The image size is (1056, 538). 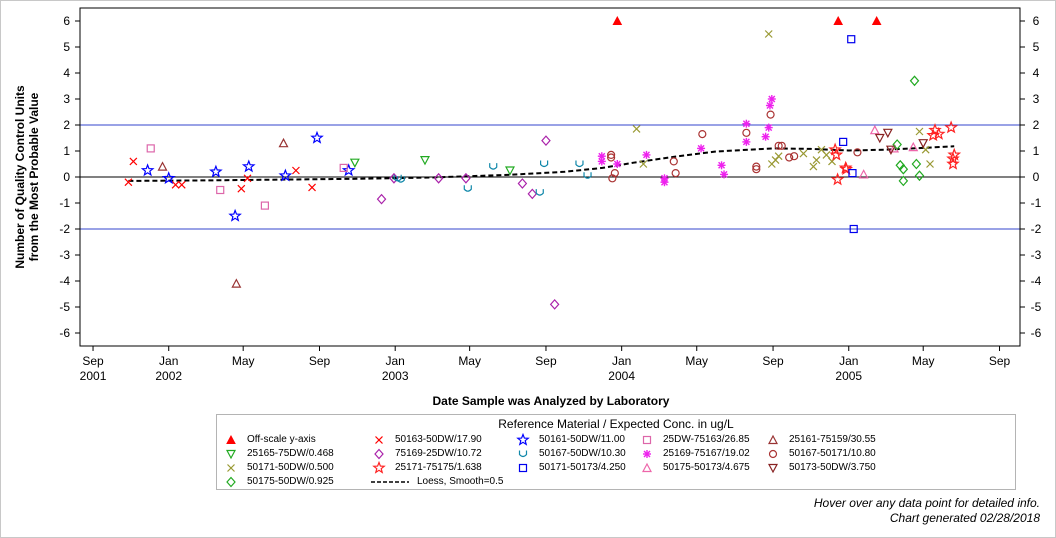 What do you see at coordinates (876, 20) in the screenshot?
I see `data-point: Off-scale y-axis: 2005-02-15, 6` at bounding box center [876, 20].